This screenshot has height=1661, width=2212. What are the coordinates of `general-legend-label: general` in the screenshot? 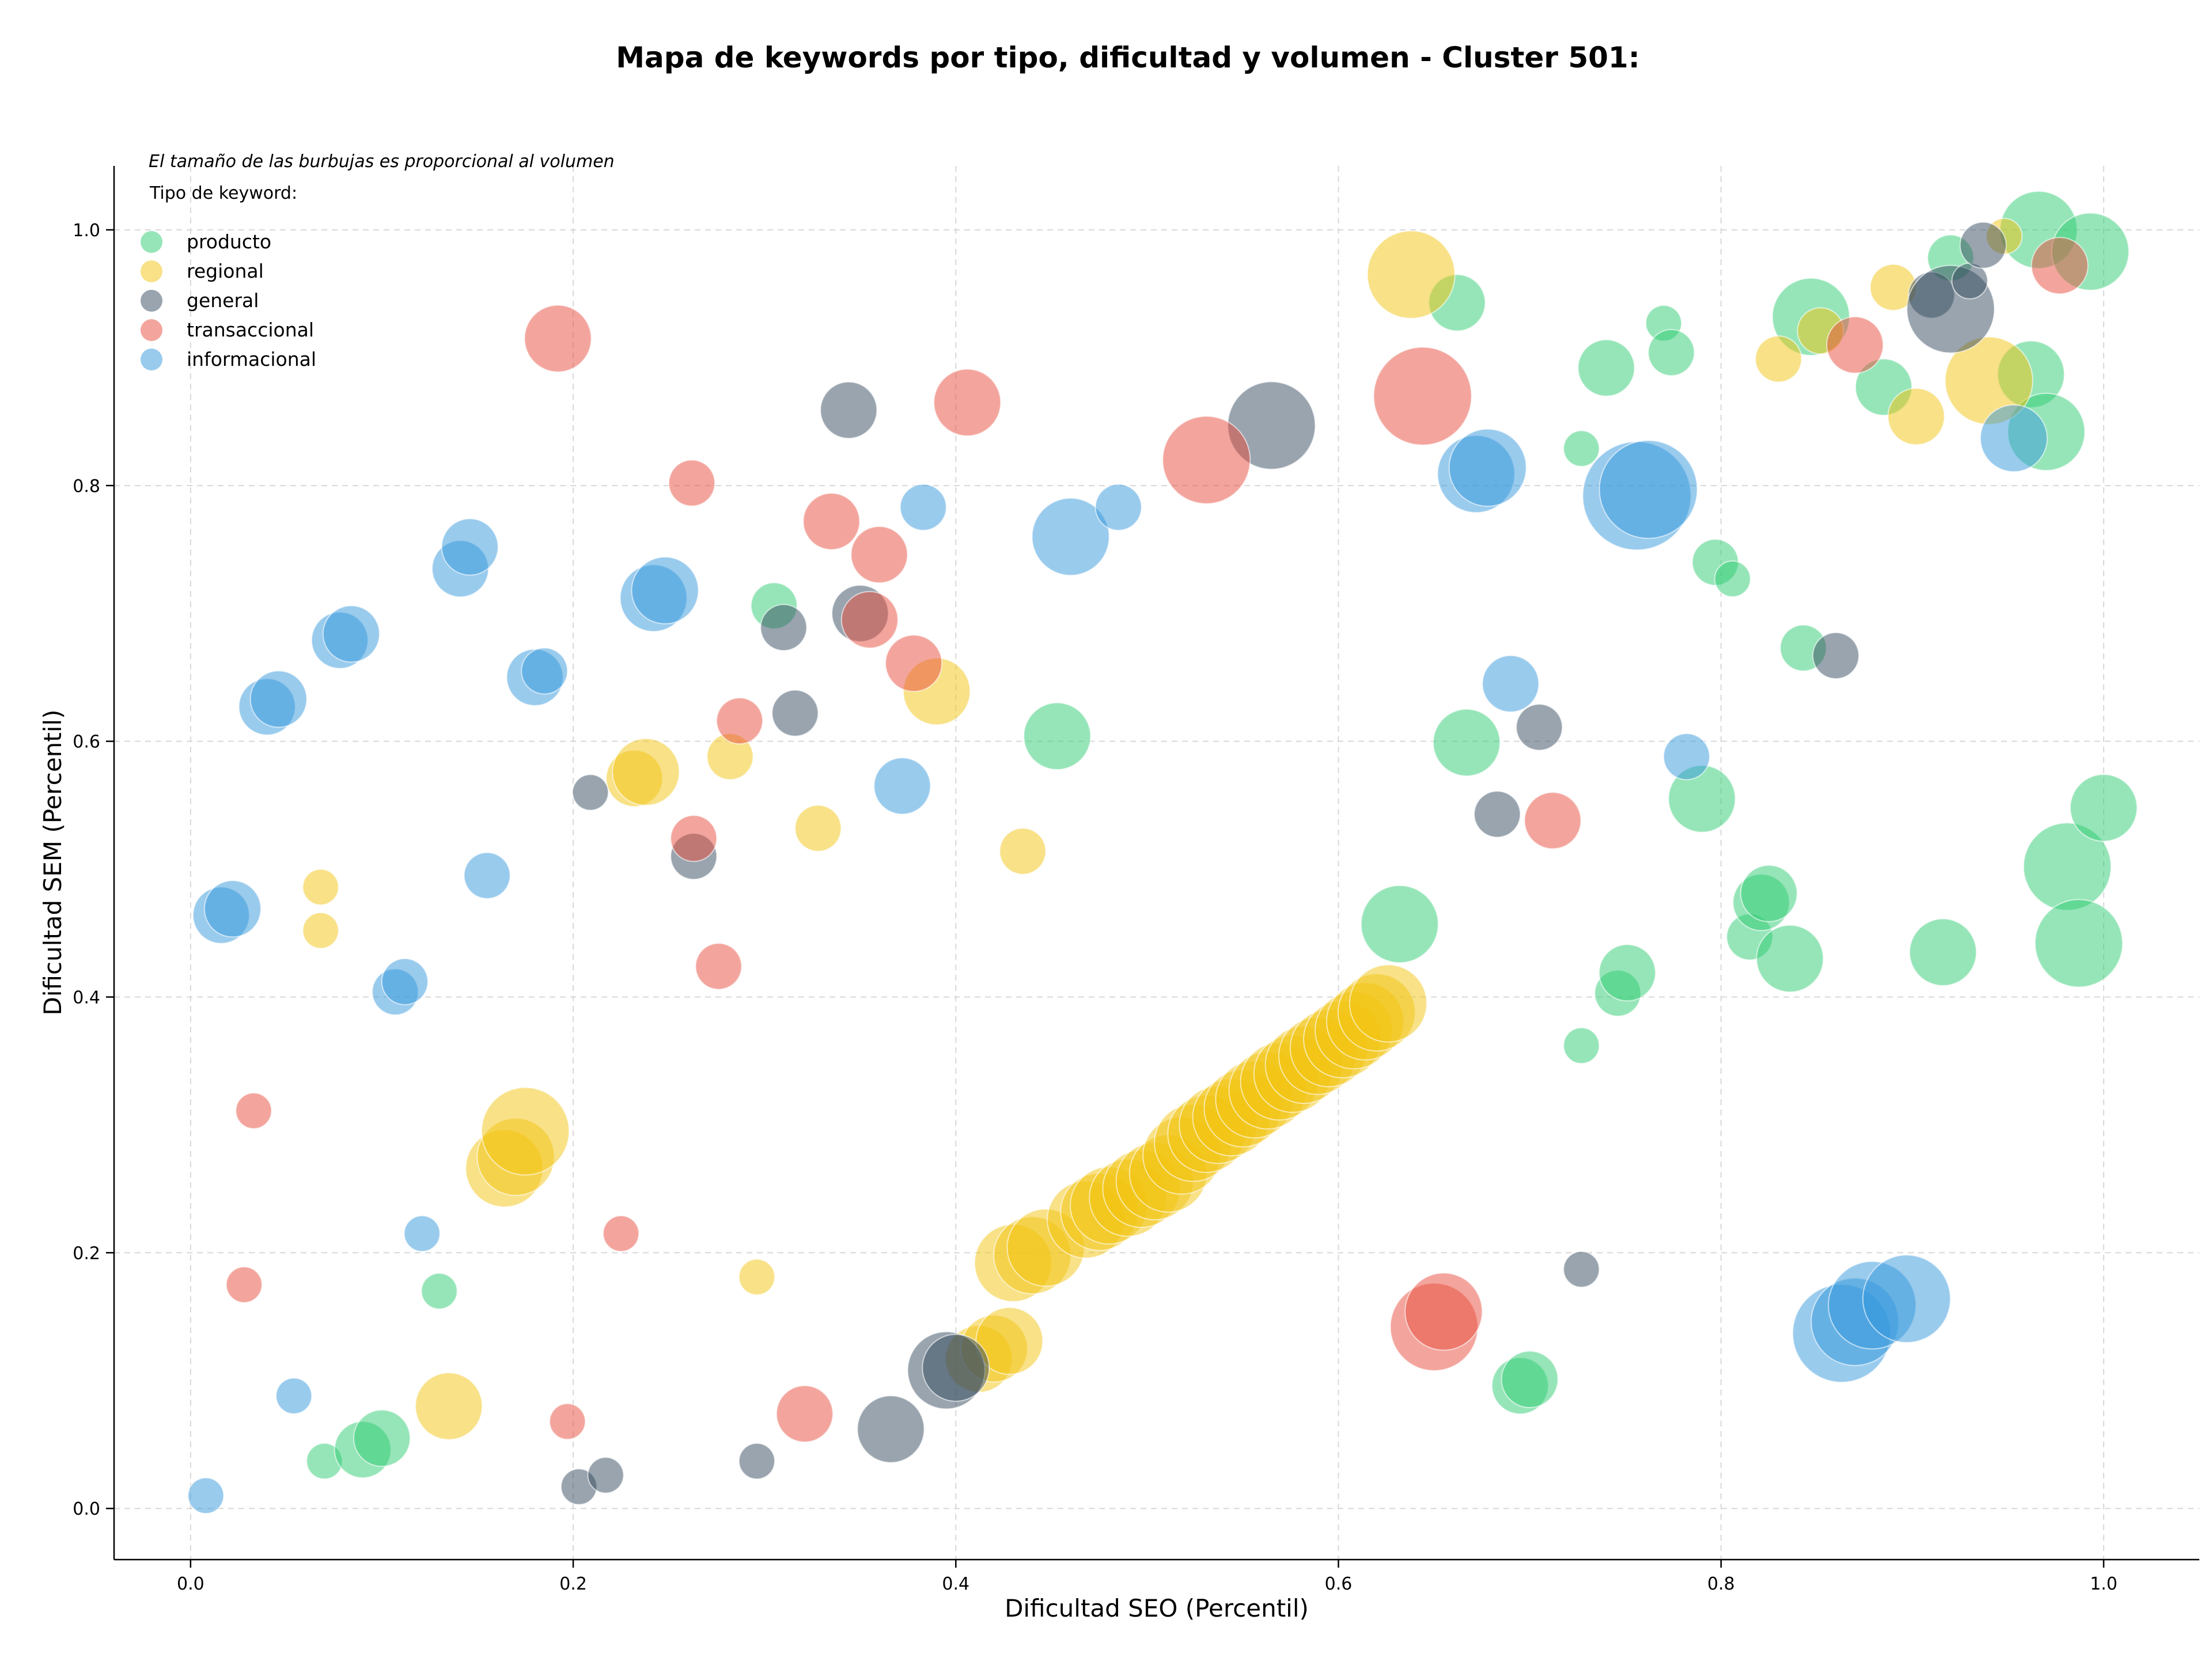 It's located at (223, 300).